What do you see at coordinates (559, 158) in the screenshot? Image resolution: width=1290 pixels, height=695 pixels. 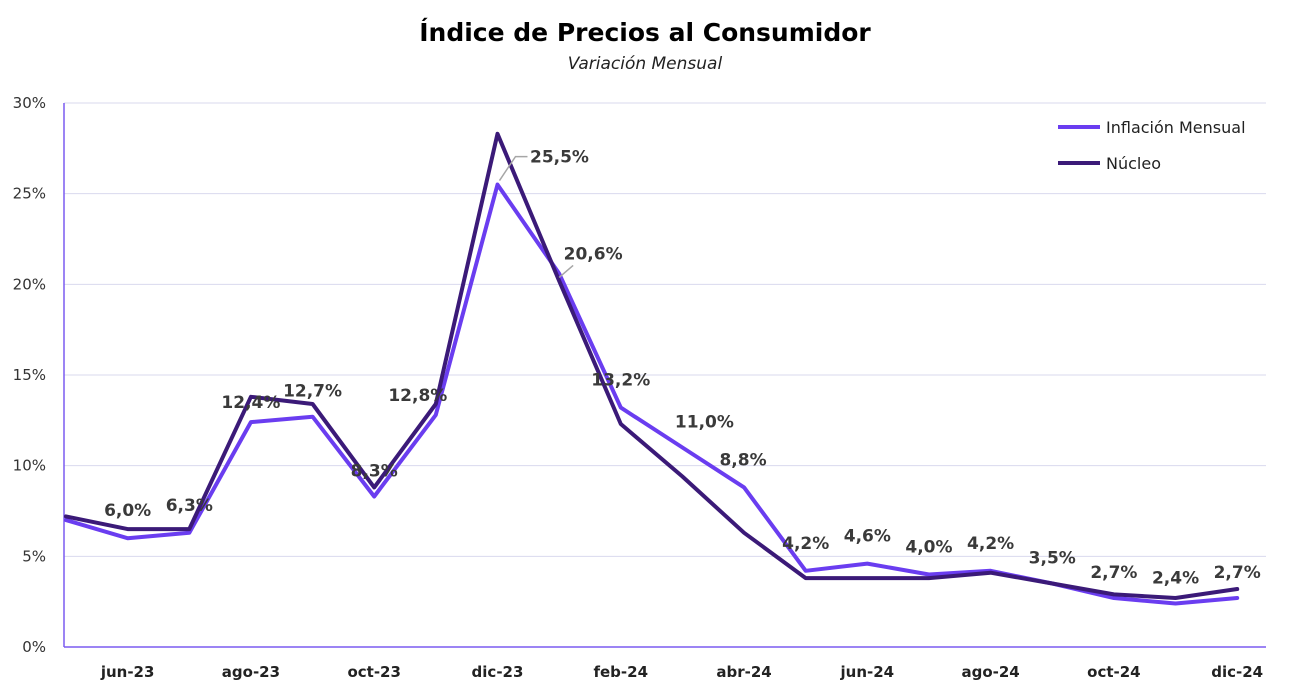 I see `data-label: 25,5%` at bounding box center [559, 158].